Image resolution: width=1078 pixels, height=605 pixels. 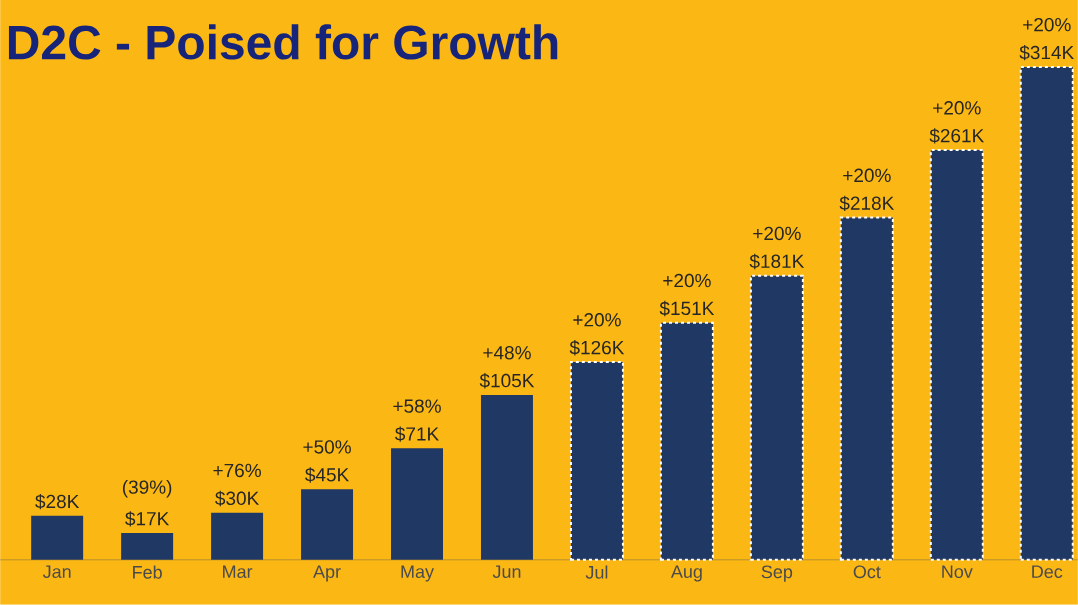 I want to click on x-tick-label: Jul, so click(x=596, y=572).